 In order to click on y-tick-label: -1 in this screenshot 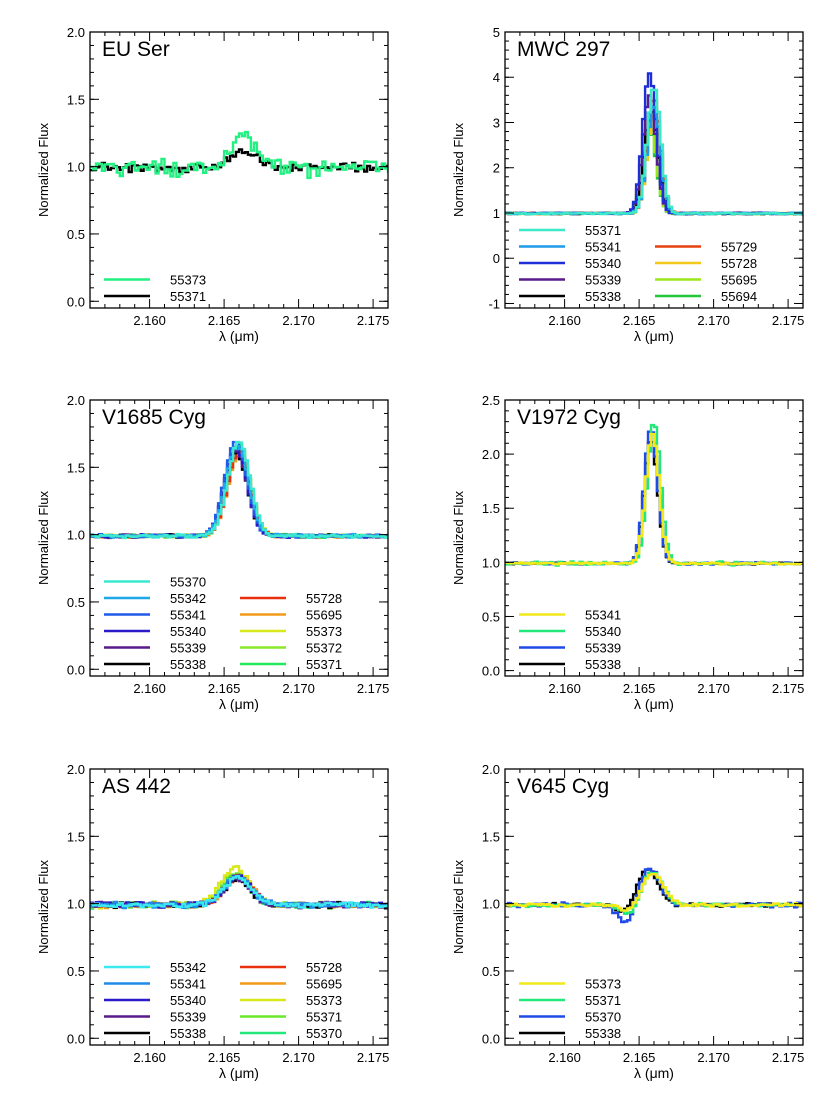, I will do `click(494, 303)`.